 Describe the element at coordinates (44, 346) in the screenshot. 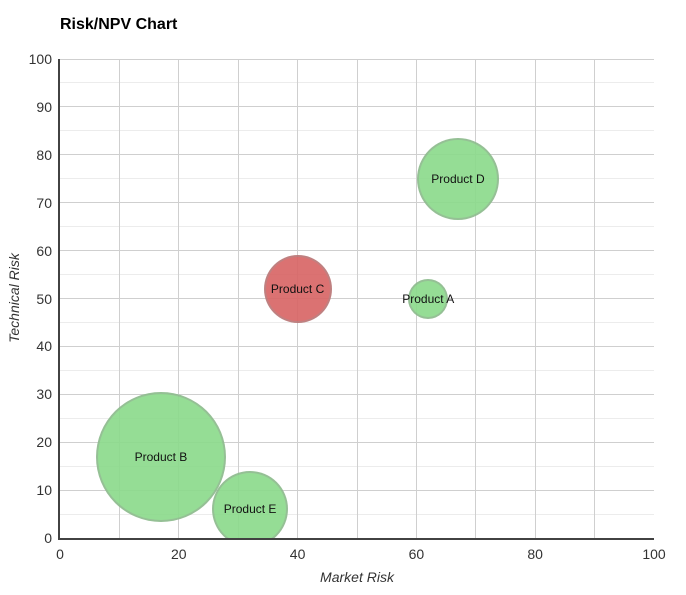

I see `y-tick-label-40: 40` at that location.